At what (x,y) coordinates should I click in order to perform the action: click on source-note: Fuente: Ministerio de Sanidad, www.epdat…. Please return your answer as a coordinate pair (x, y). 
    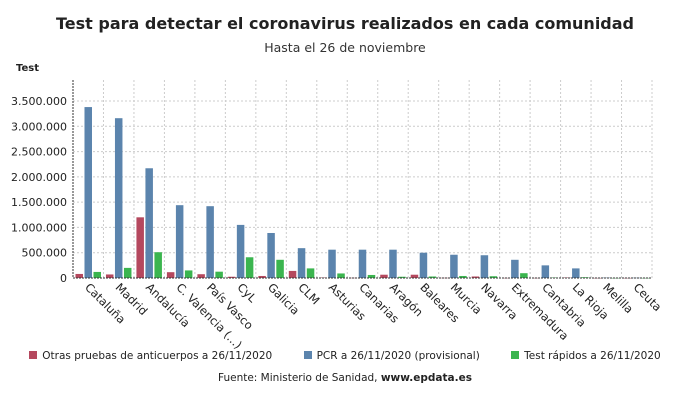
    Looking at the image, I should click on (345, 378).